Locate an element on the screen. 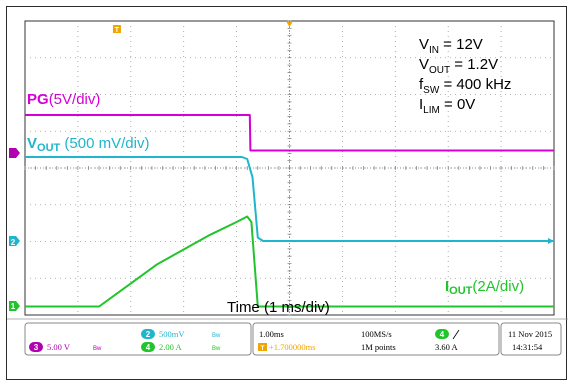 This screenshot has width=575, height=389. vout-series-label: VOUT (500 mV/div) is located at coordinates (88, 144).